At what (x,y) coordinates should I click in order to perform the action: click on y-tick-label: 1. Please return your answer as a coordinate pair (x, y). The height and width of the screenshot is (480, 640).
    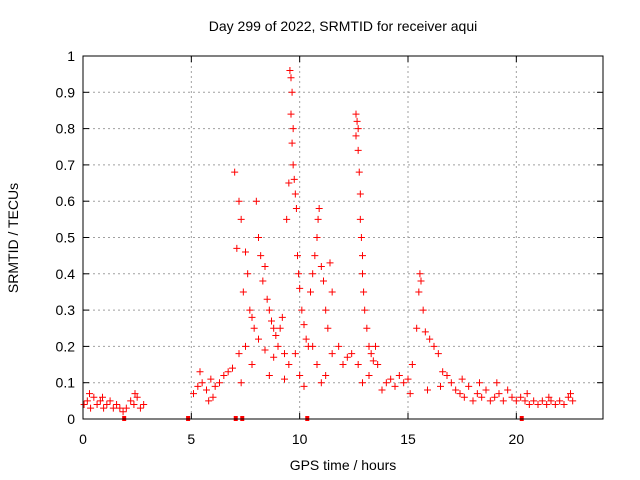
    Looking at the image, I should click on (71, 56).